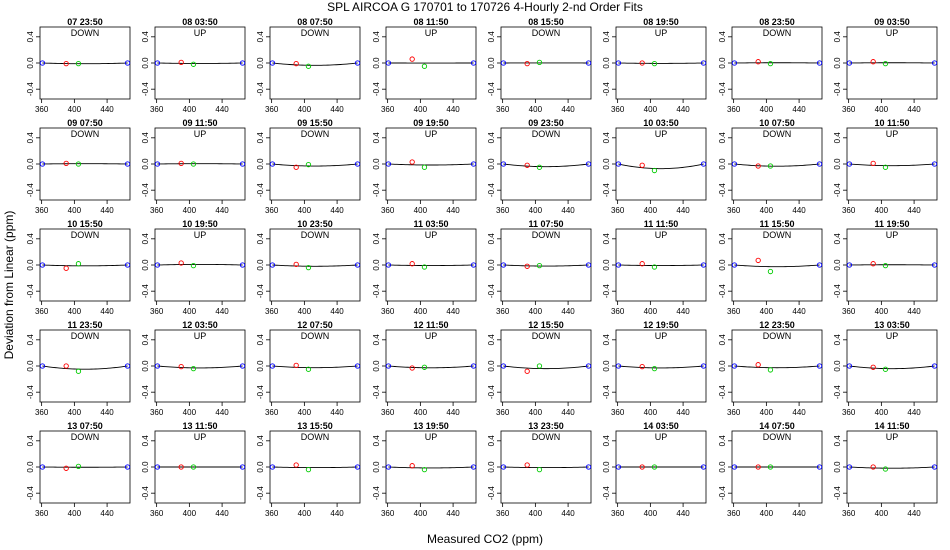 The image size is (950, 550). What do you see at coordinates (430, 325) in the screenshot?
I see `panel-title: 12 11:50` at bounding box center [430, 325].